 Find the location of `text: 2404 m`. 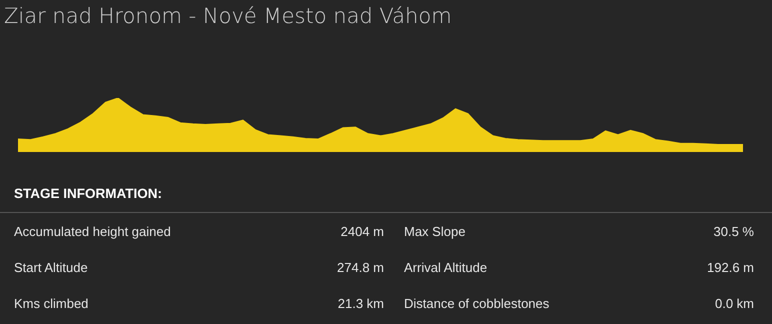

text: 2404 m is located at coordinates (362, 231).